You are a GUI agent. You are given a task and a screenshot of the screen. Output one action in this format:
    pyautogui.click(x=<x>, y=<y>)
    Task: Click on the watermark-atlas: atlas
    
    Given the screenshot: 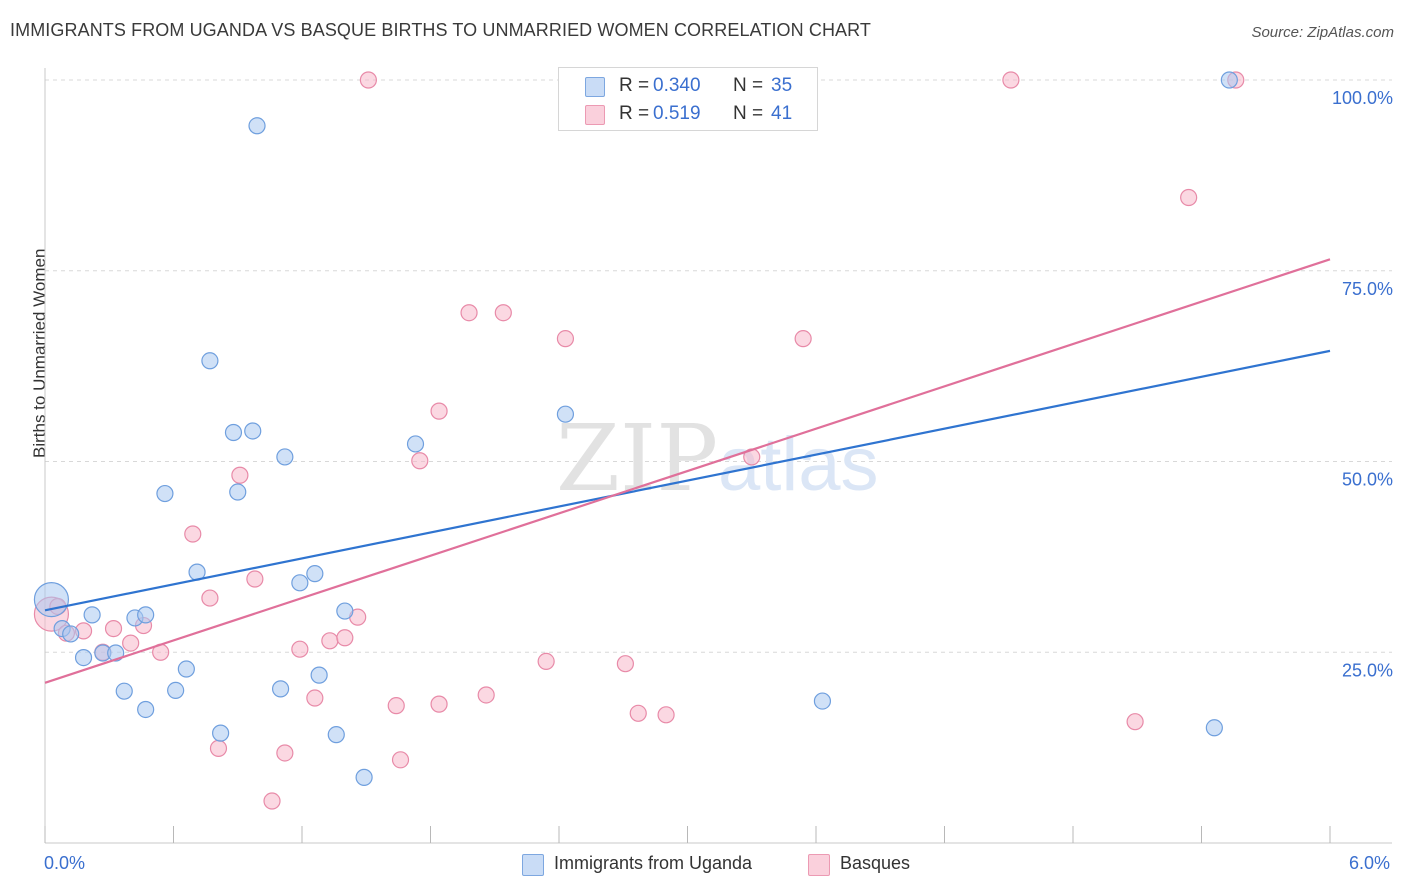 What is the action you would take?
    pyautogui.click(x=798, y=464)
    